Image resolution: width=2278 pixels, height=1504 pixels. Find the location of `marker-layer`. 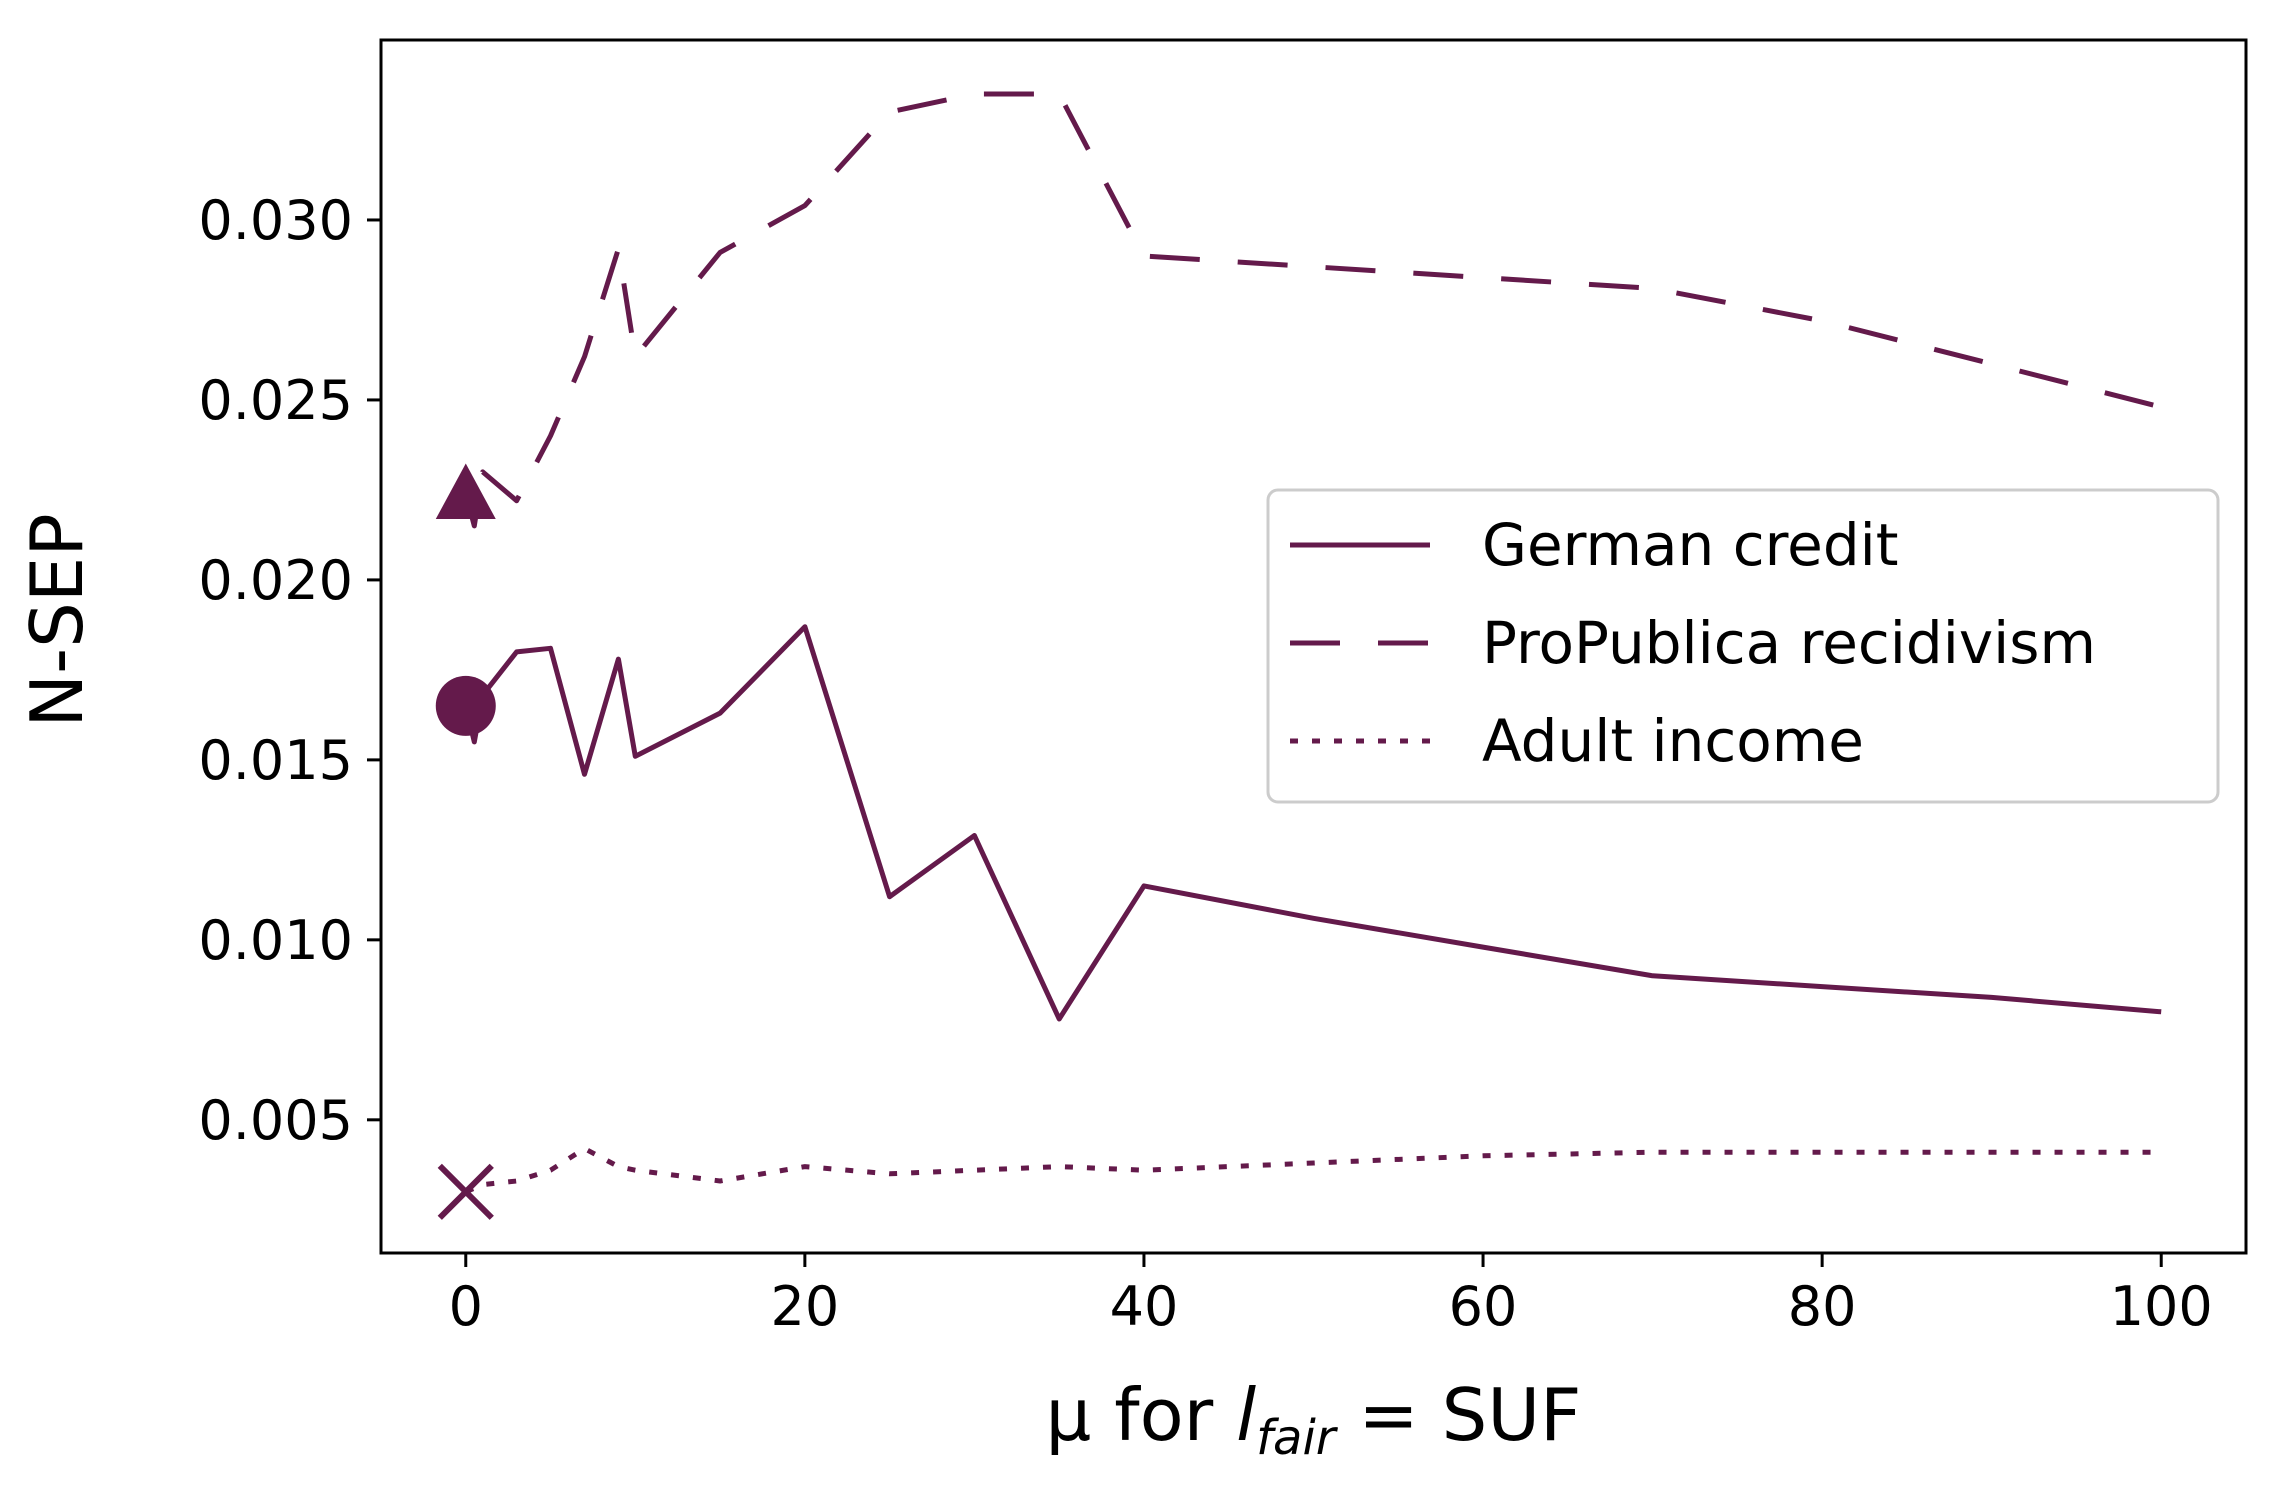

marker-layer is located at coordinates (465, 841).